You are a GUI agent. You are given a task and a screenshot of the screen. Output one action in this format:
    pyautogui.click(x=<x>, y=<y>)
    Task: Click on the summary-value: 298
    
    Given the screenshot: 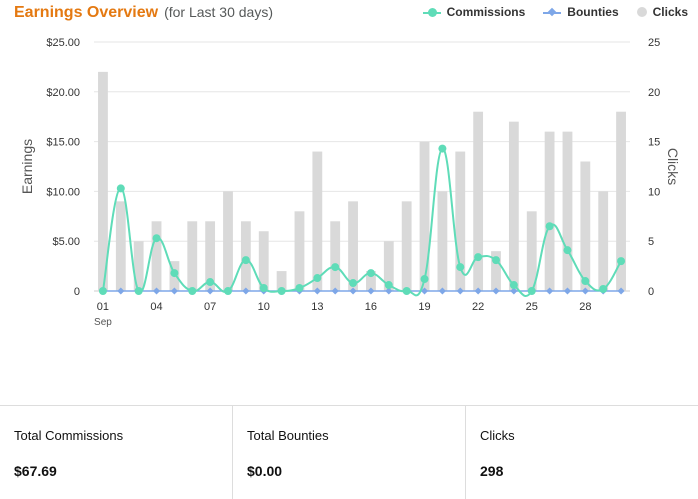 What is the action you would take?
    pyautogui.click(x=492, y=471)
    